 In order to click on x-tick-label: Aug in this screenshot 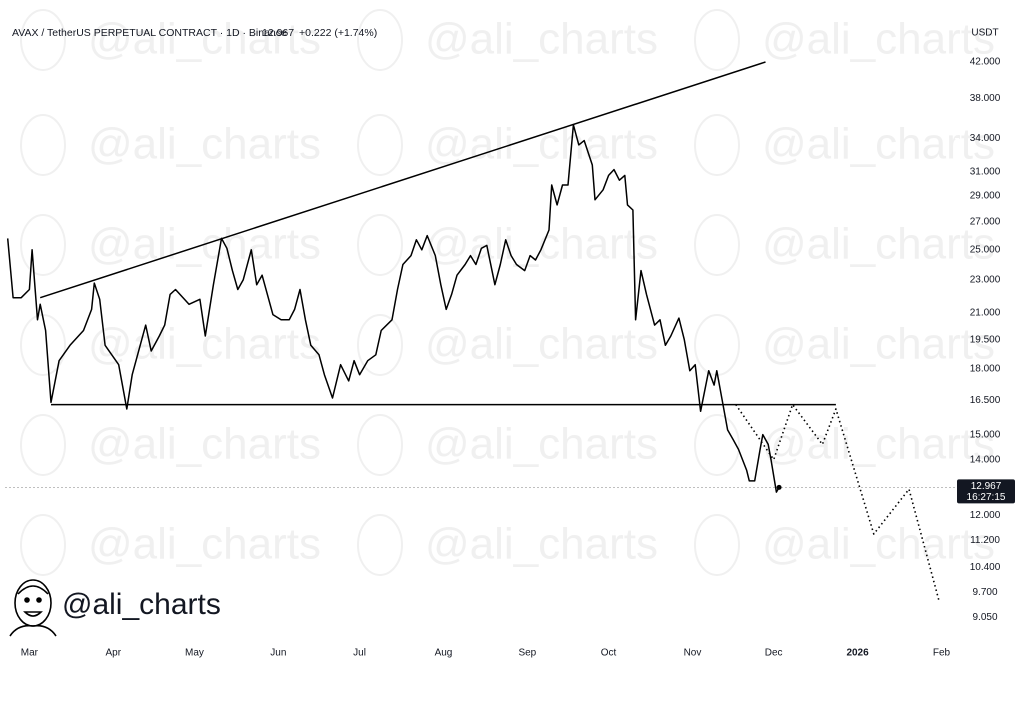, I will do `click(444, 653)`.